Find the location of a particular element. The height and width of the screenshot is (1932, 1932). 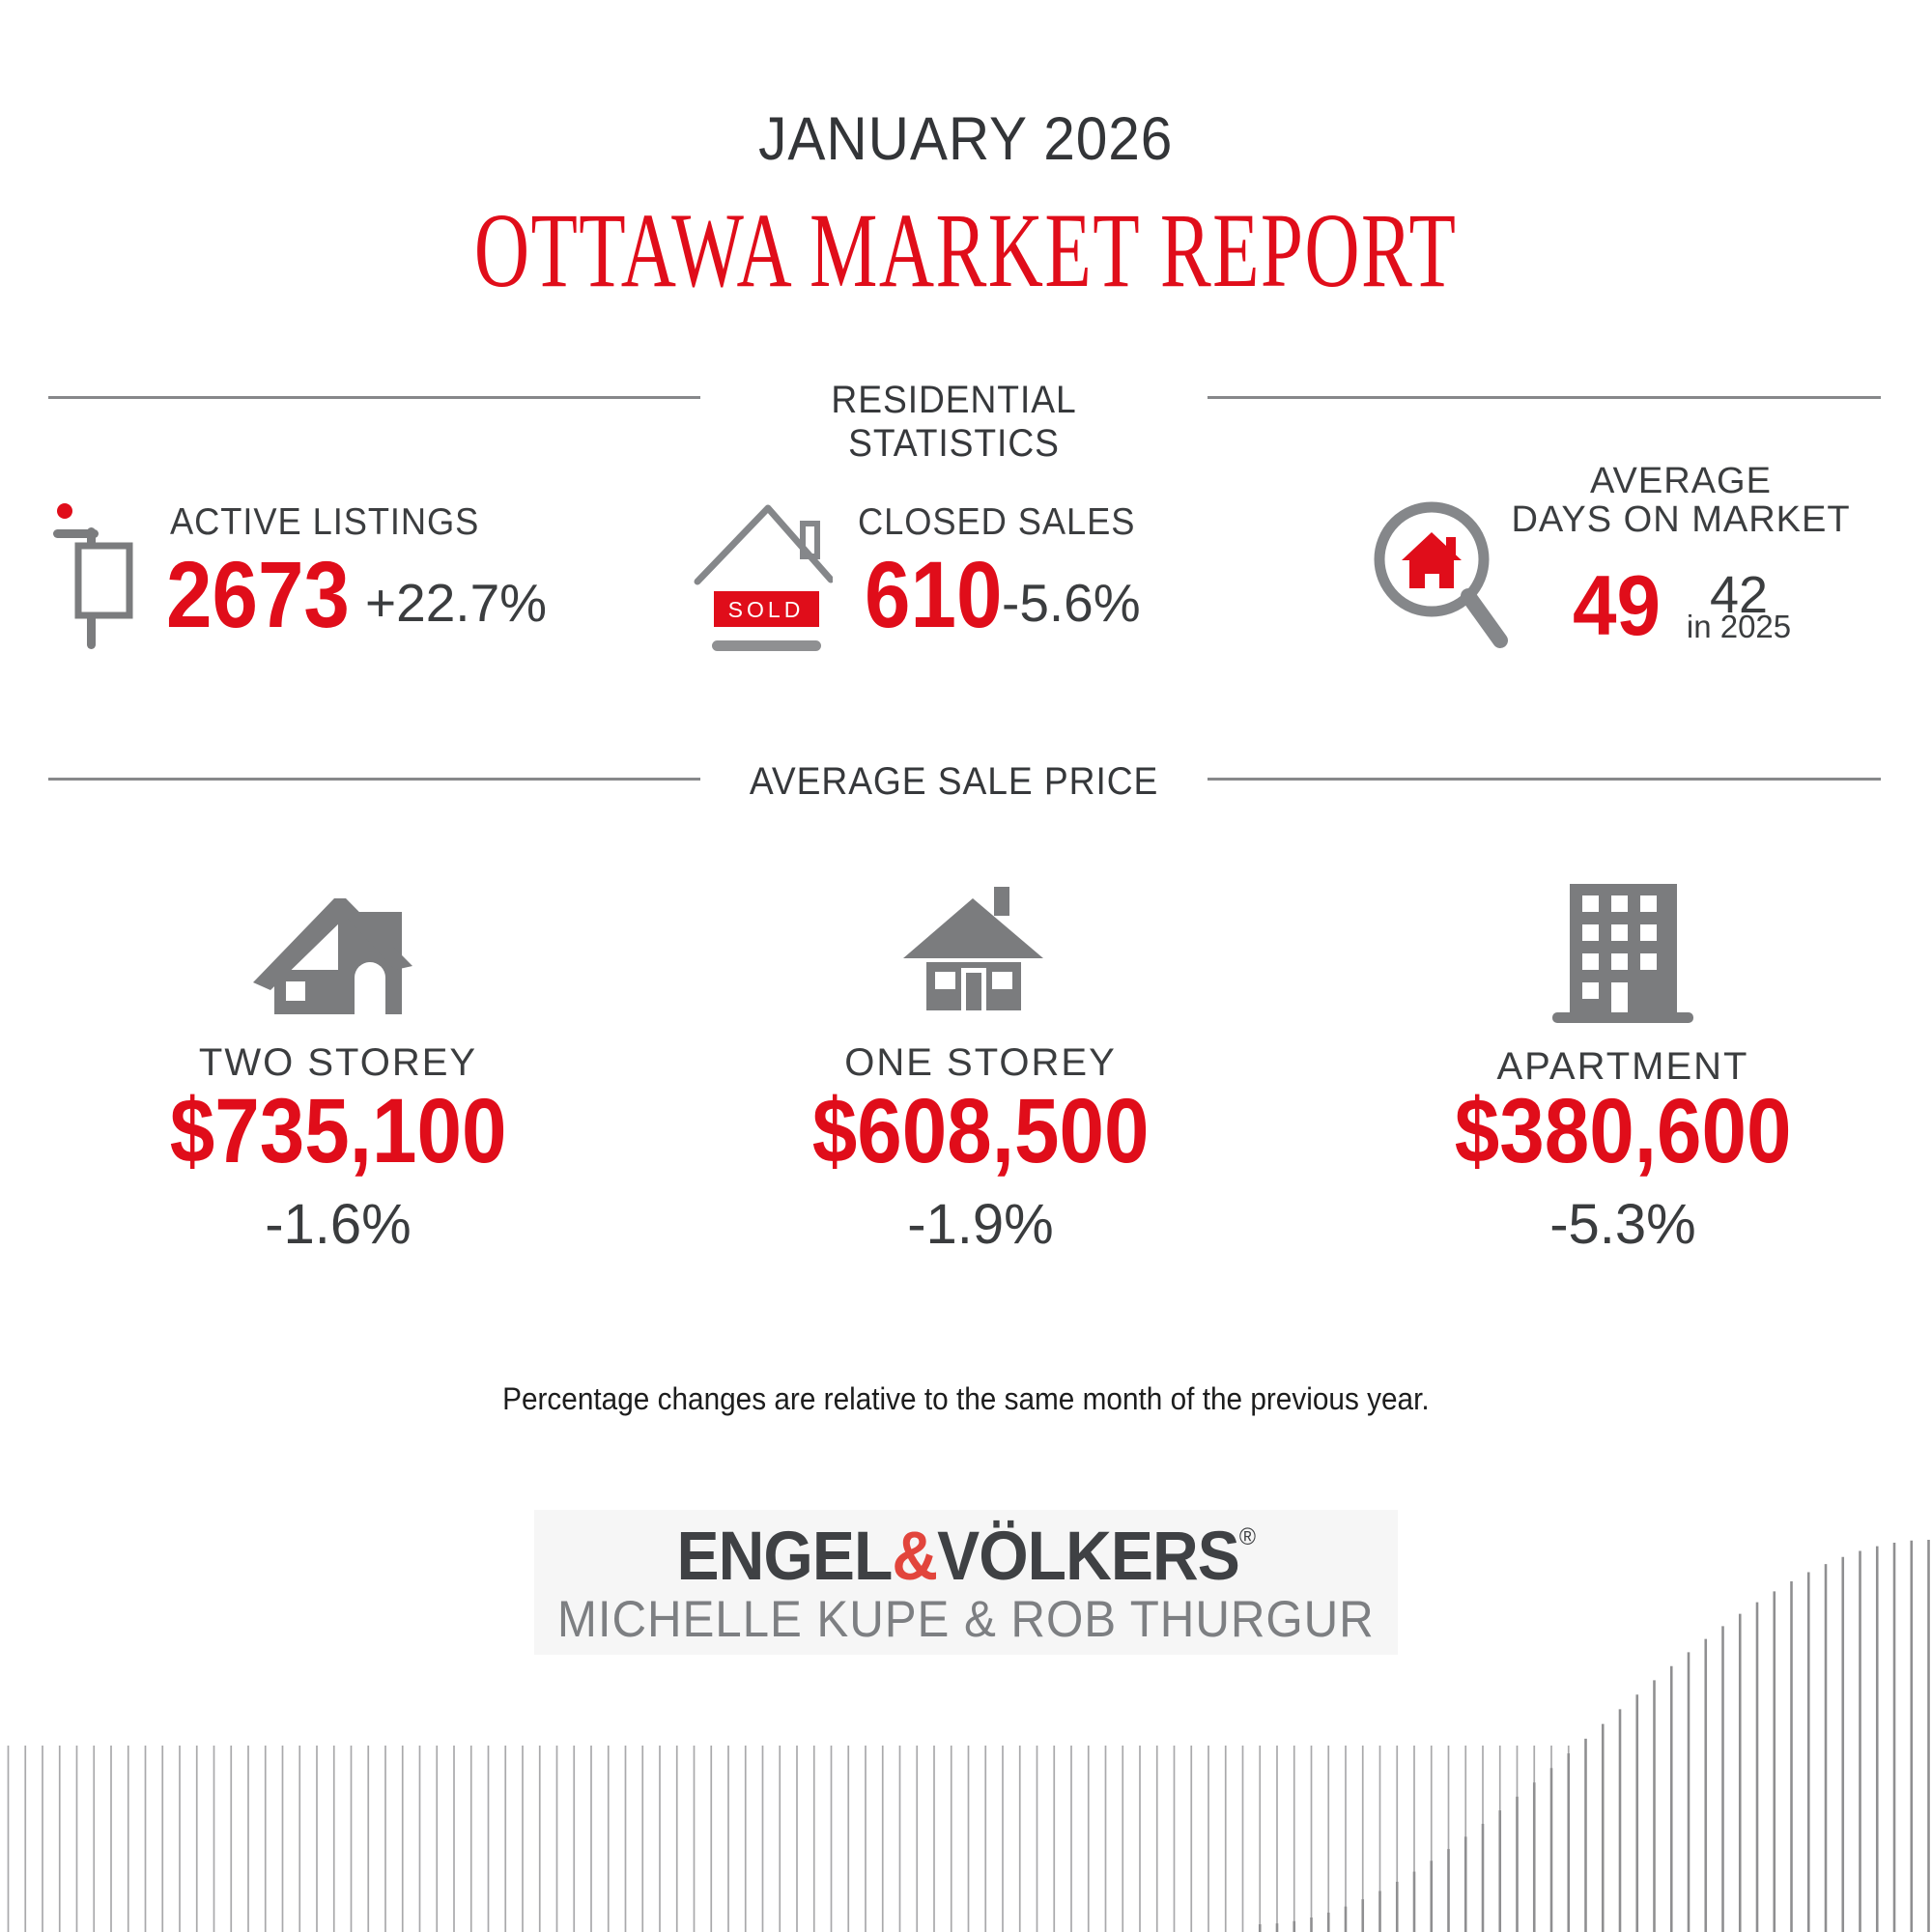

days-on-market-previous-label: in 2025 is located at coordinates (1739, 626).